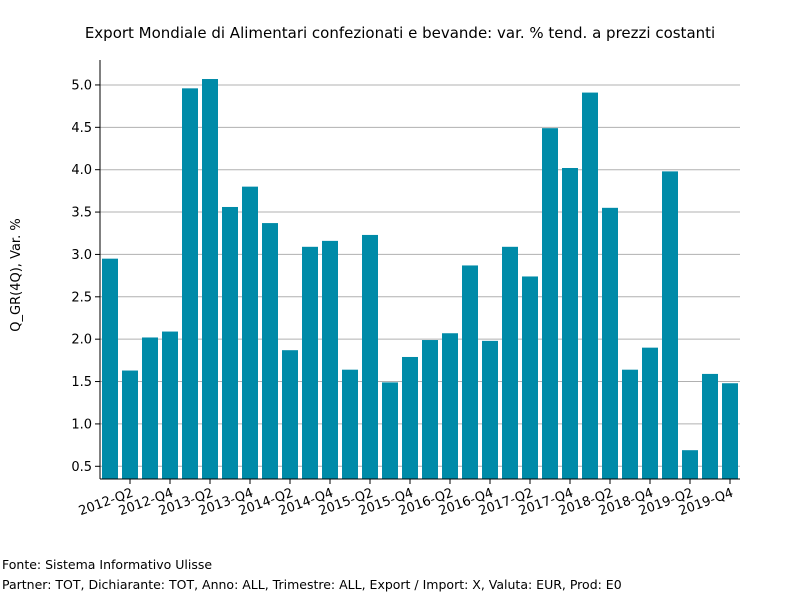 This screenshot has height=600, width=800. I want to click on bar-2014-Q1, so click(270, 351).